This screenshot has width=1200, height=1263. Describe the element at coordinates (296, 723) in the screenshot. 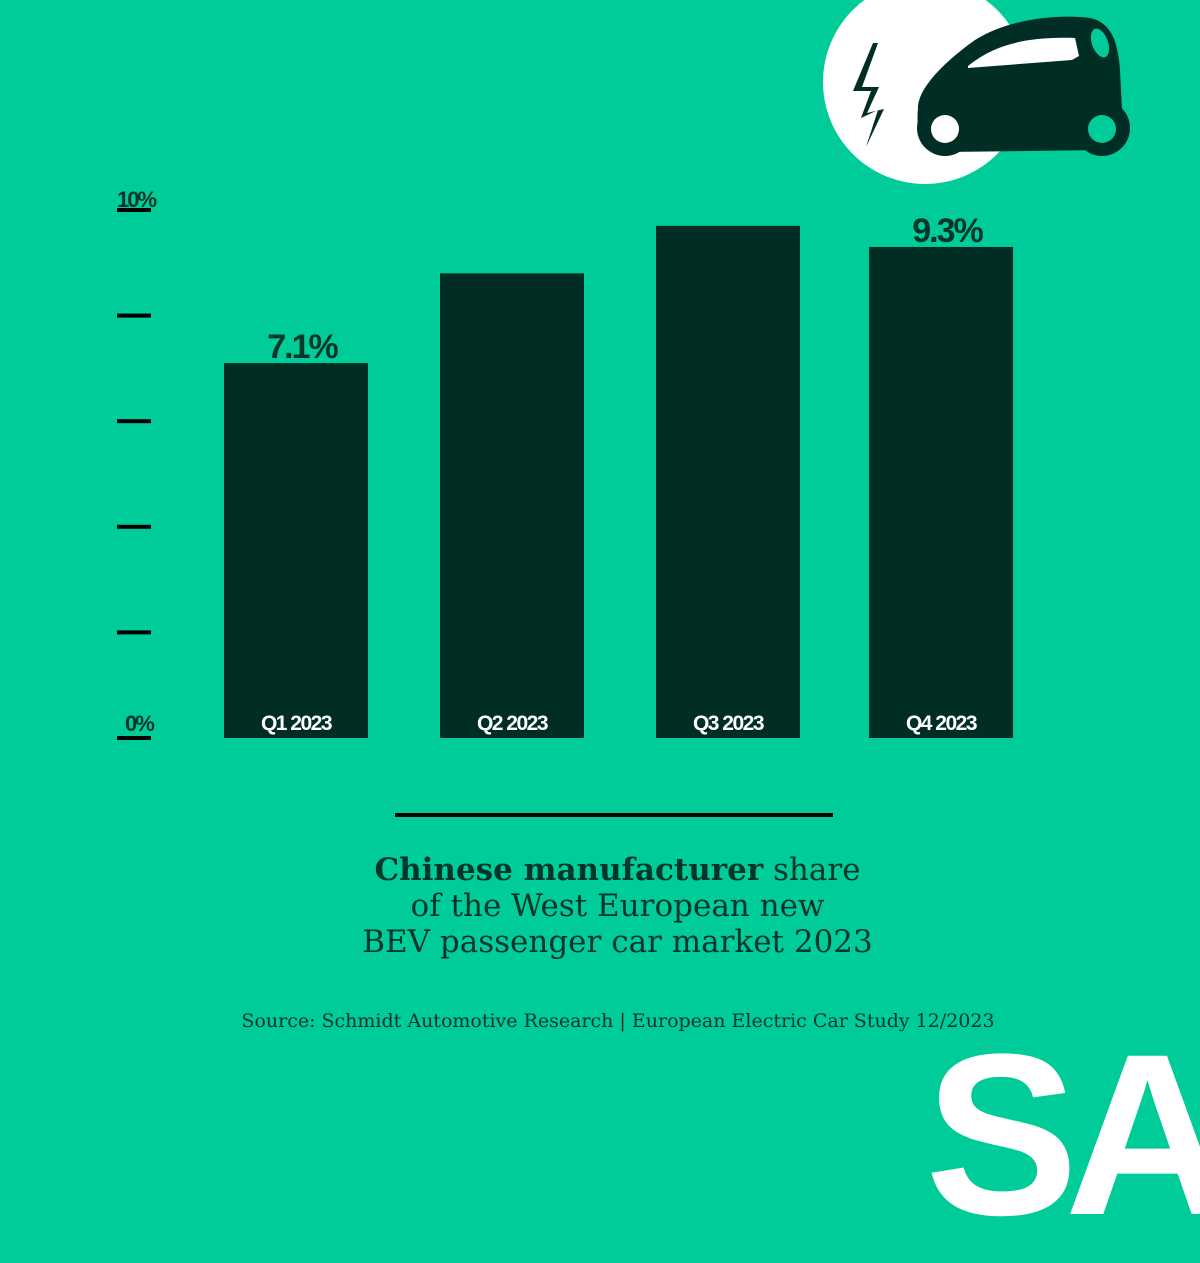

I see `x-tick-label: Q1 2023` at that location.